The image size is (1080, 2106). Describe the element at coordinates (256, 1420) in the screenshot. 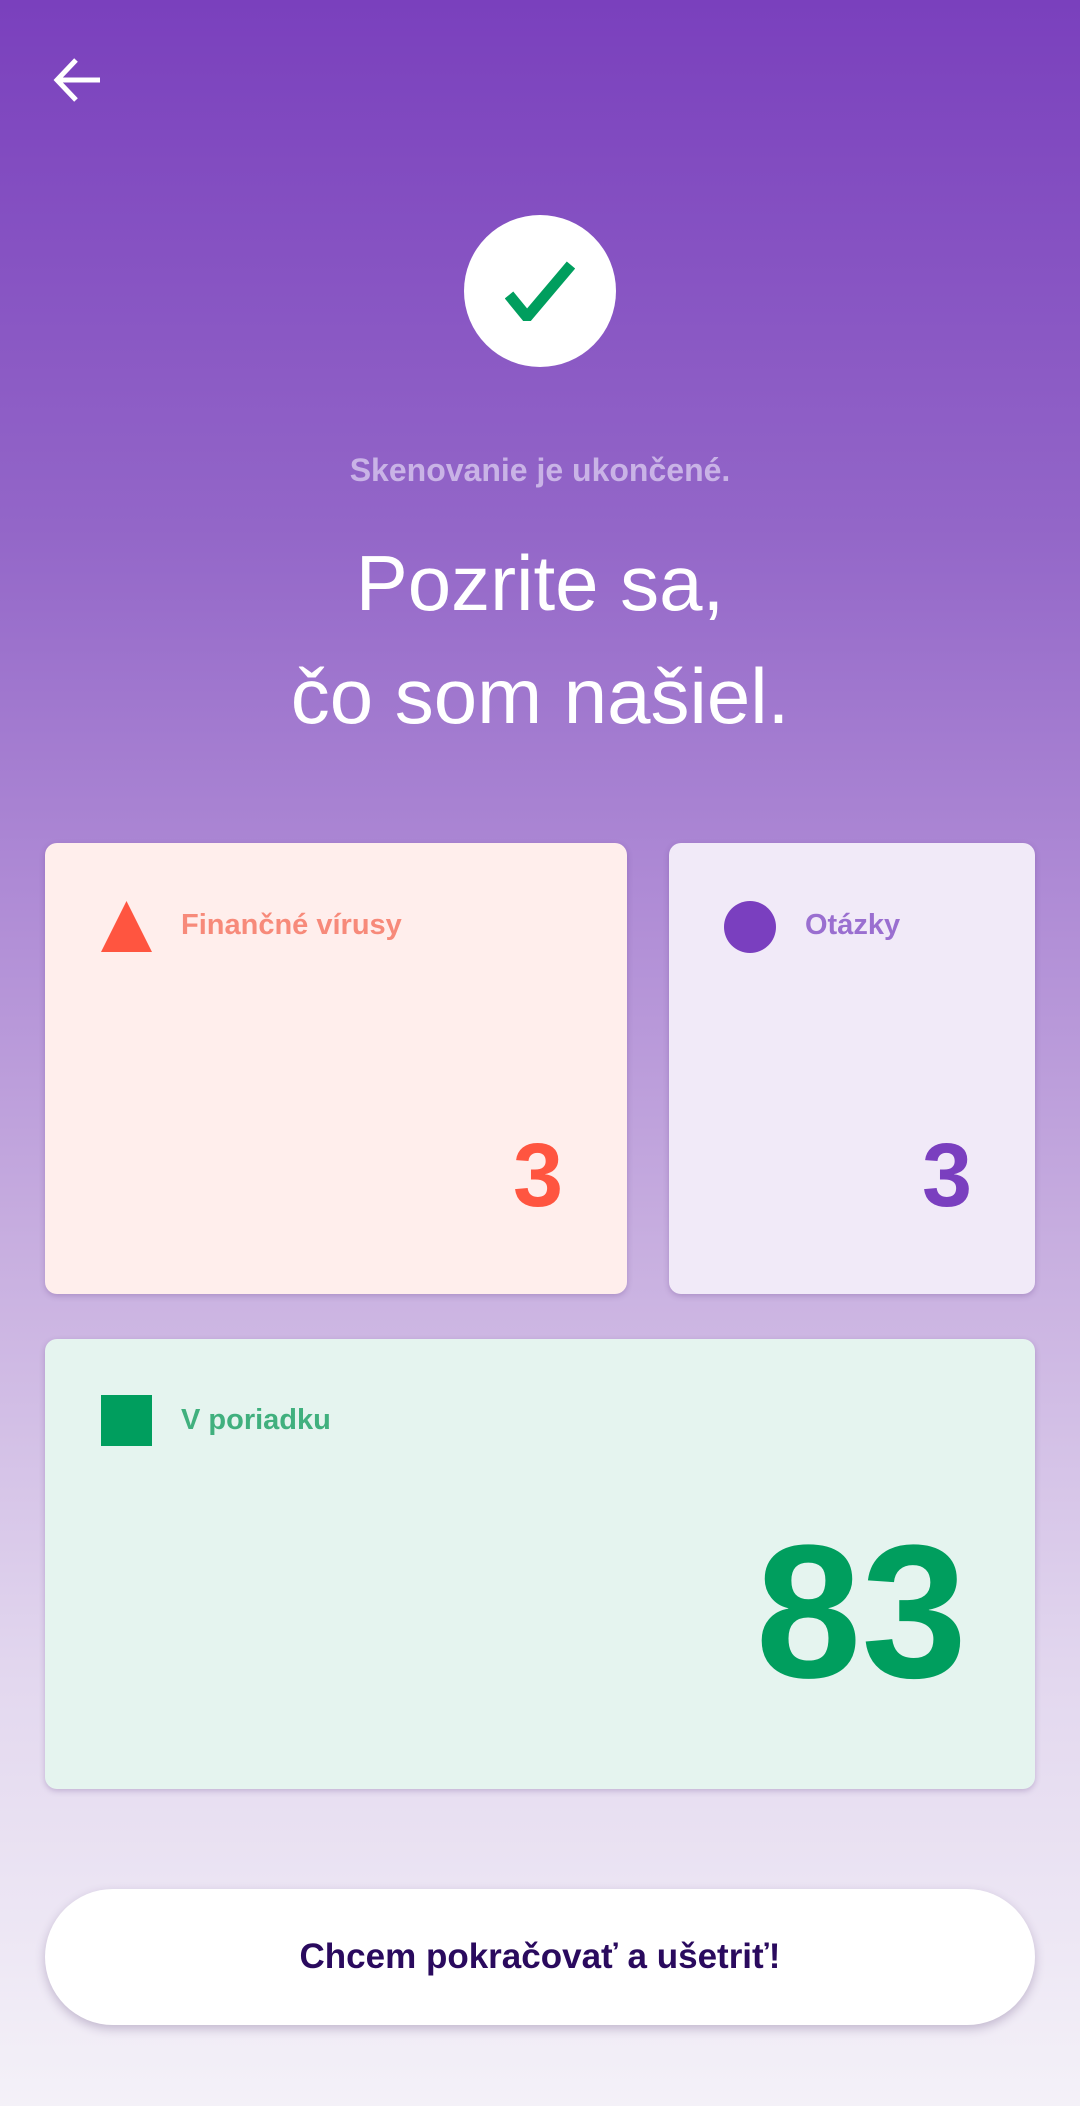

I see `card-label: V poriadku` at that location.